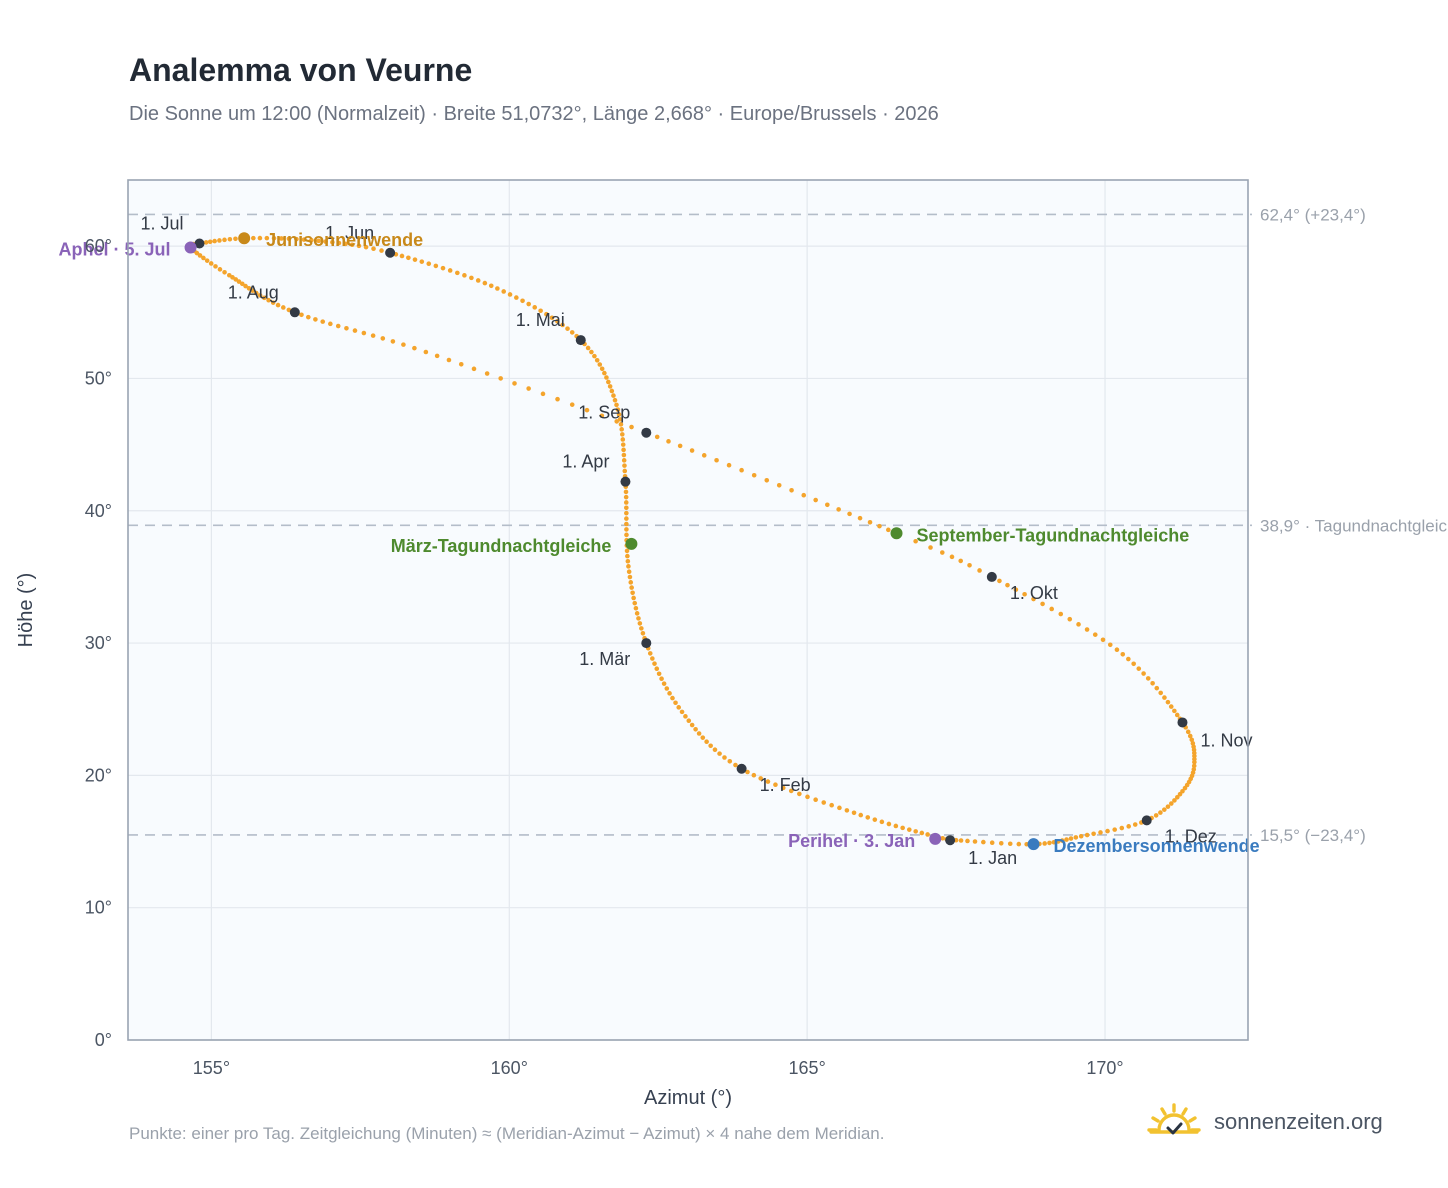 Image resolution: width=1448 pixels, height=1188 pixels. I want to click on y-tick-label: 30°, so click(98, 643).